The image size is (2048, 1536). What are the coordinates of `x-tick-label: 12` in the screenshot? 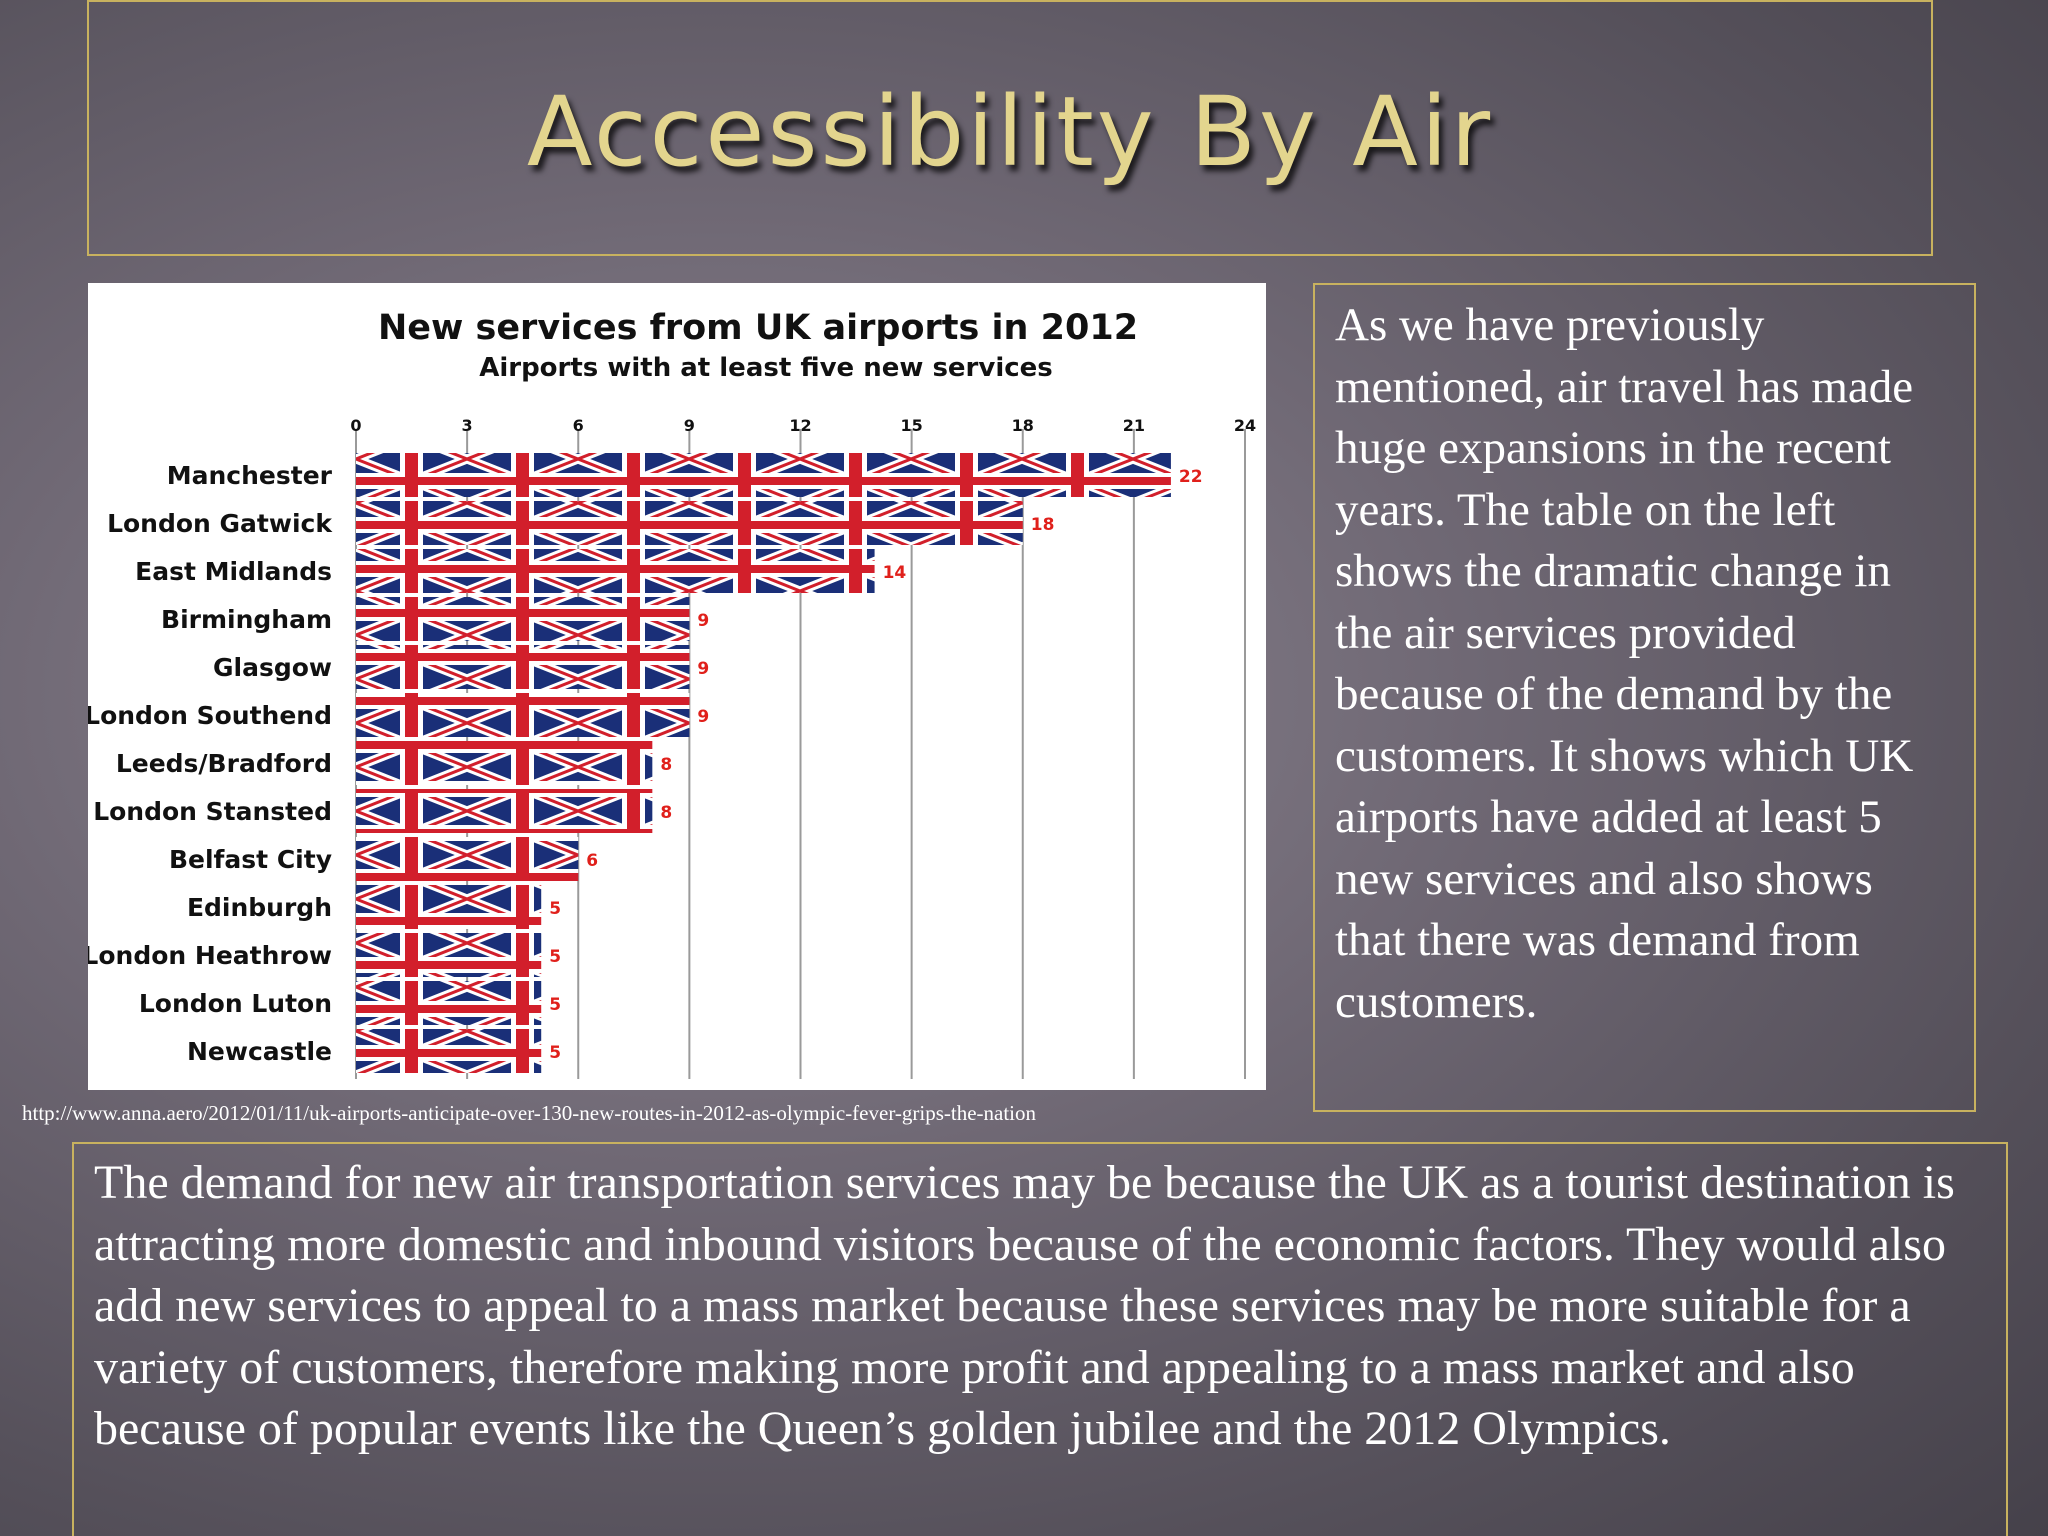 It's located at (800, 425).